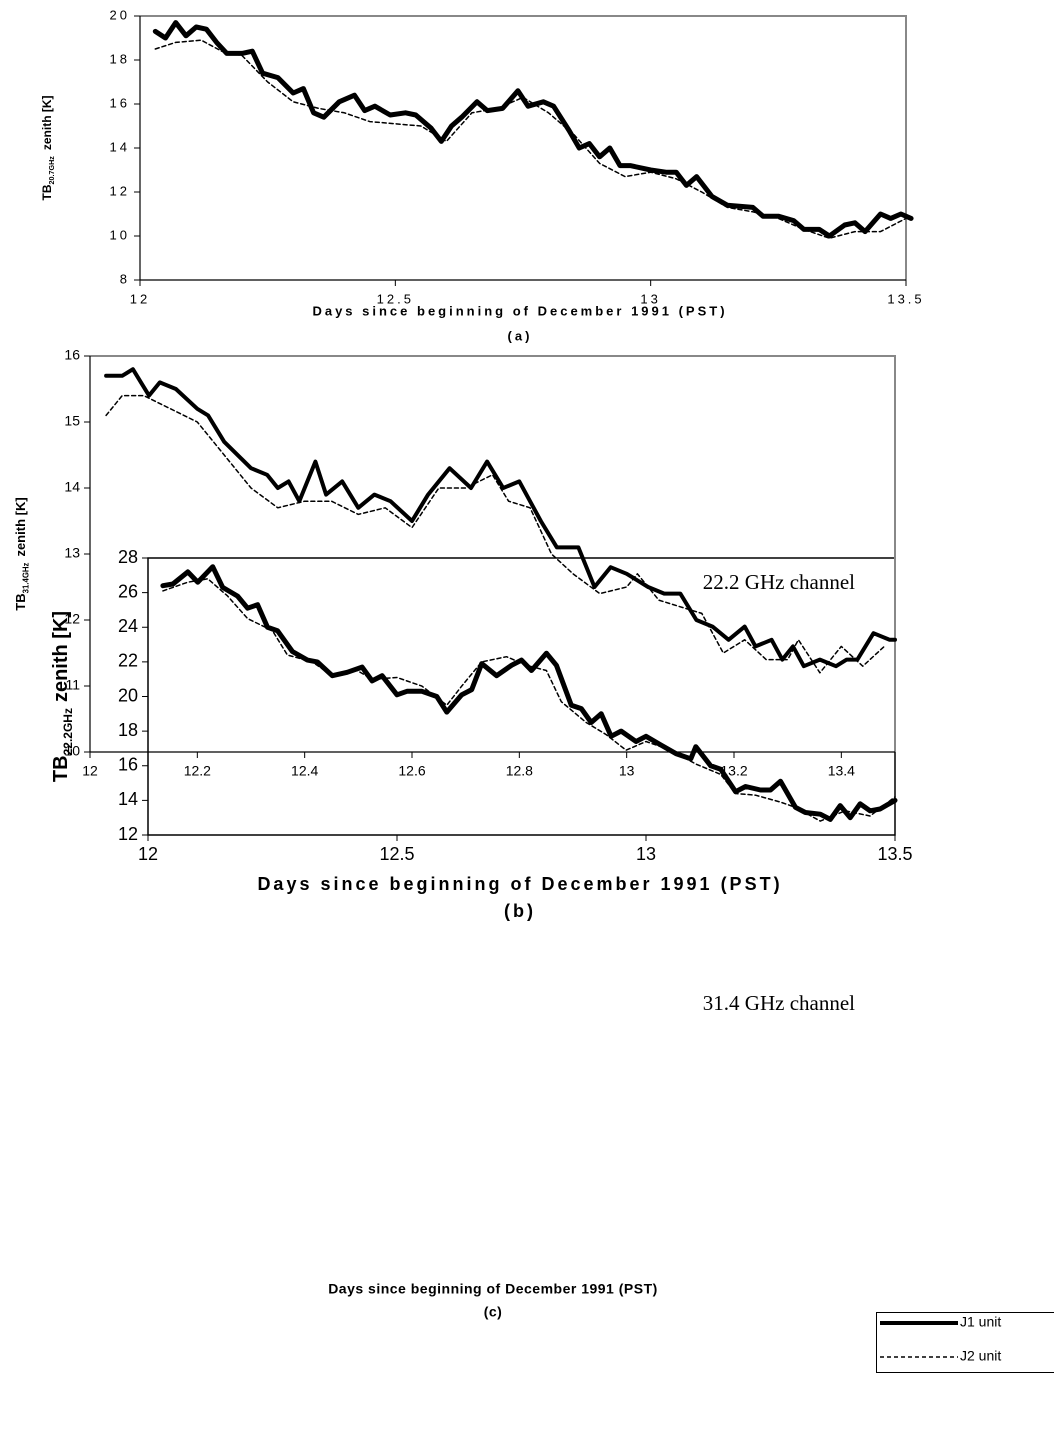  I want to click on x-tick-label: 13.2, so click(733, 771).